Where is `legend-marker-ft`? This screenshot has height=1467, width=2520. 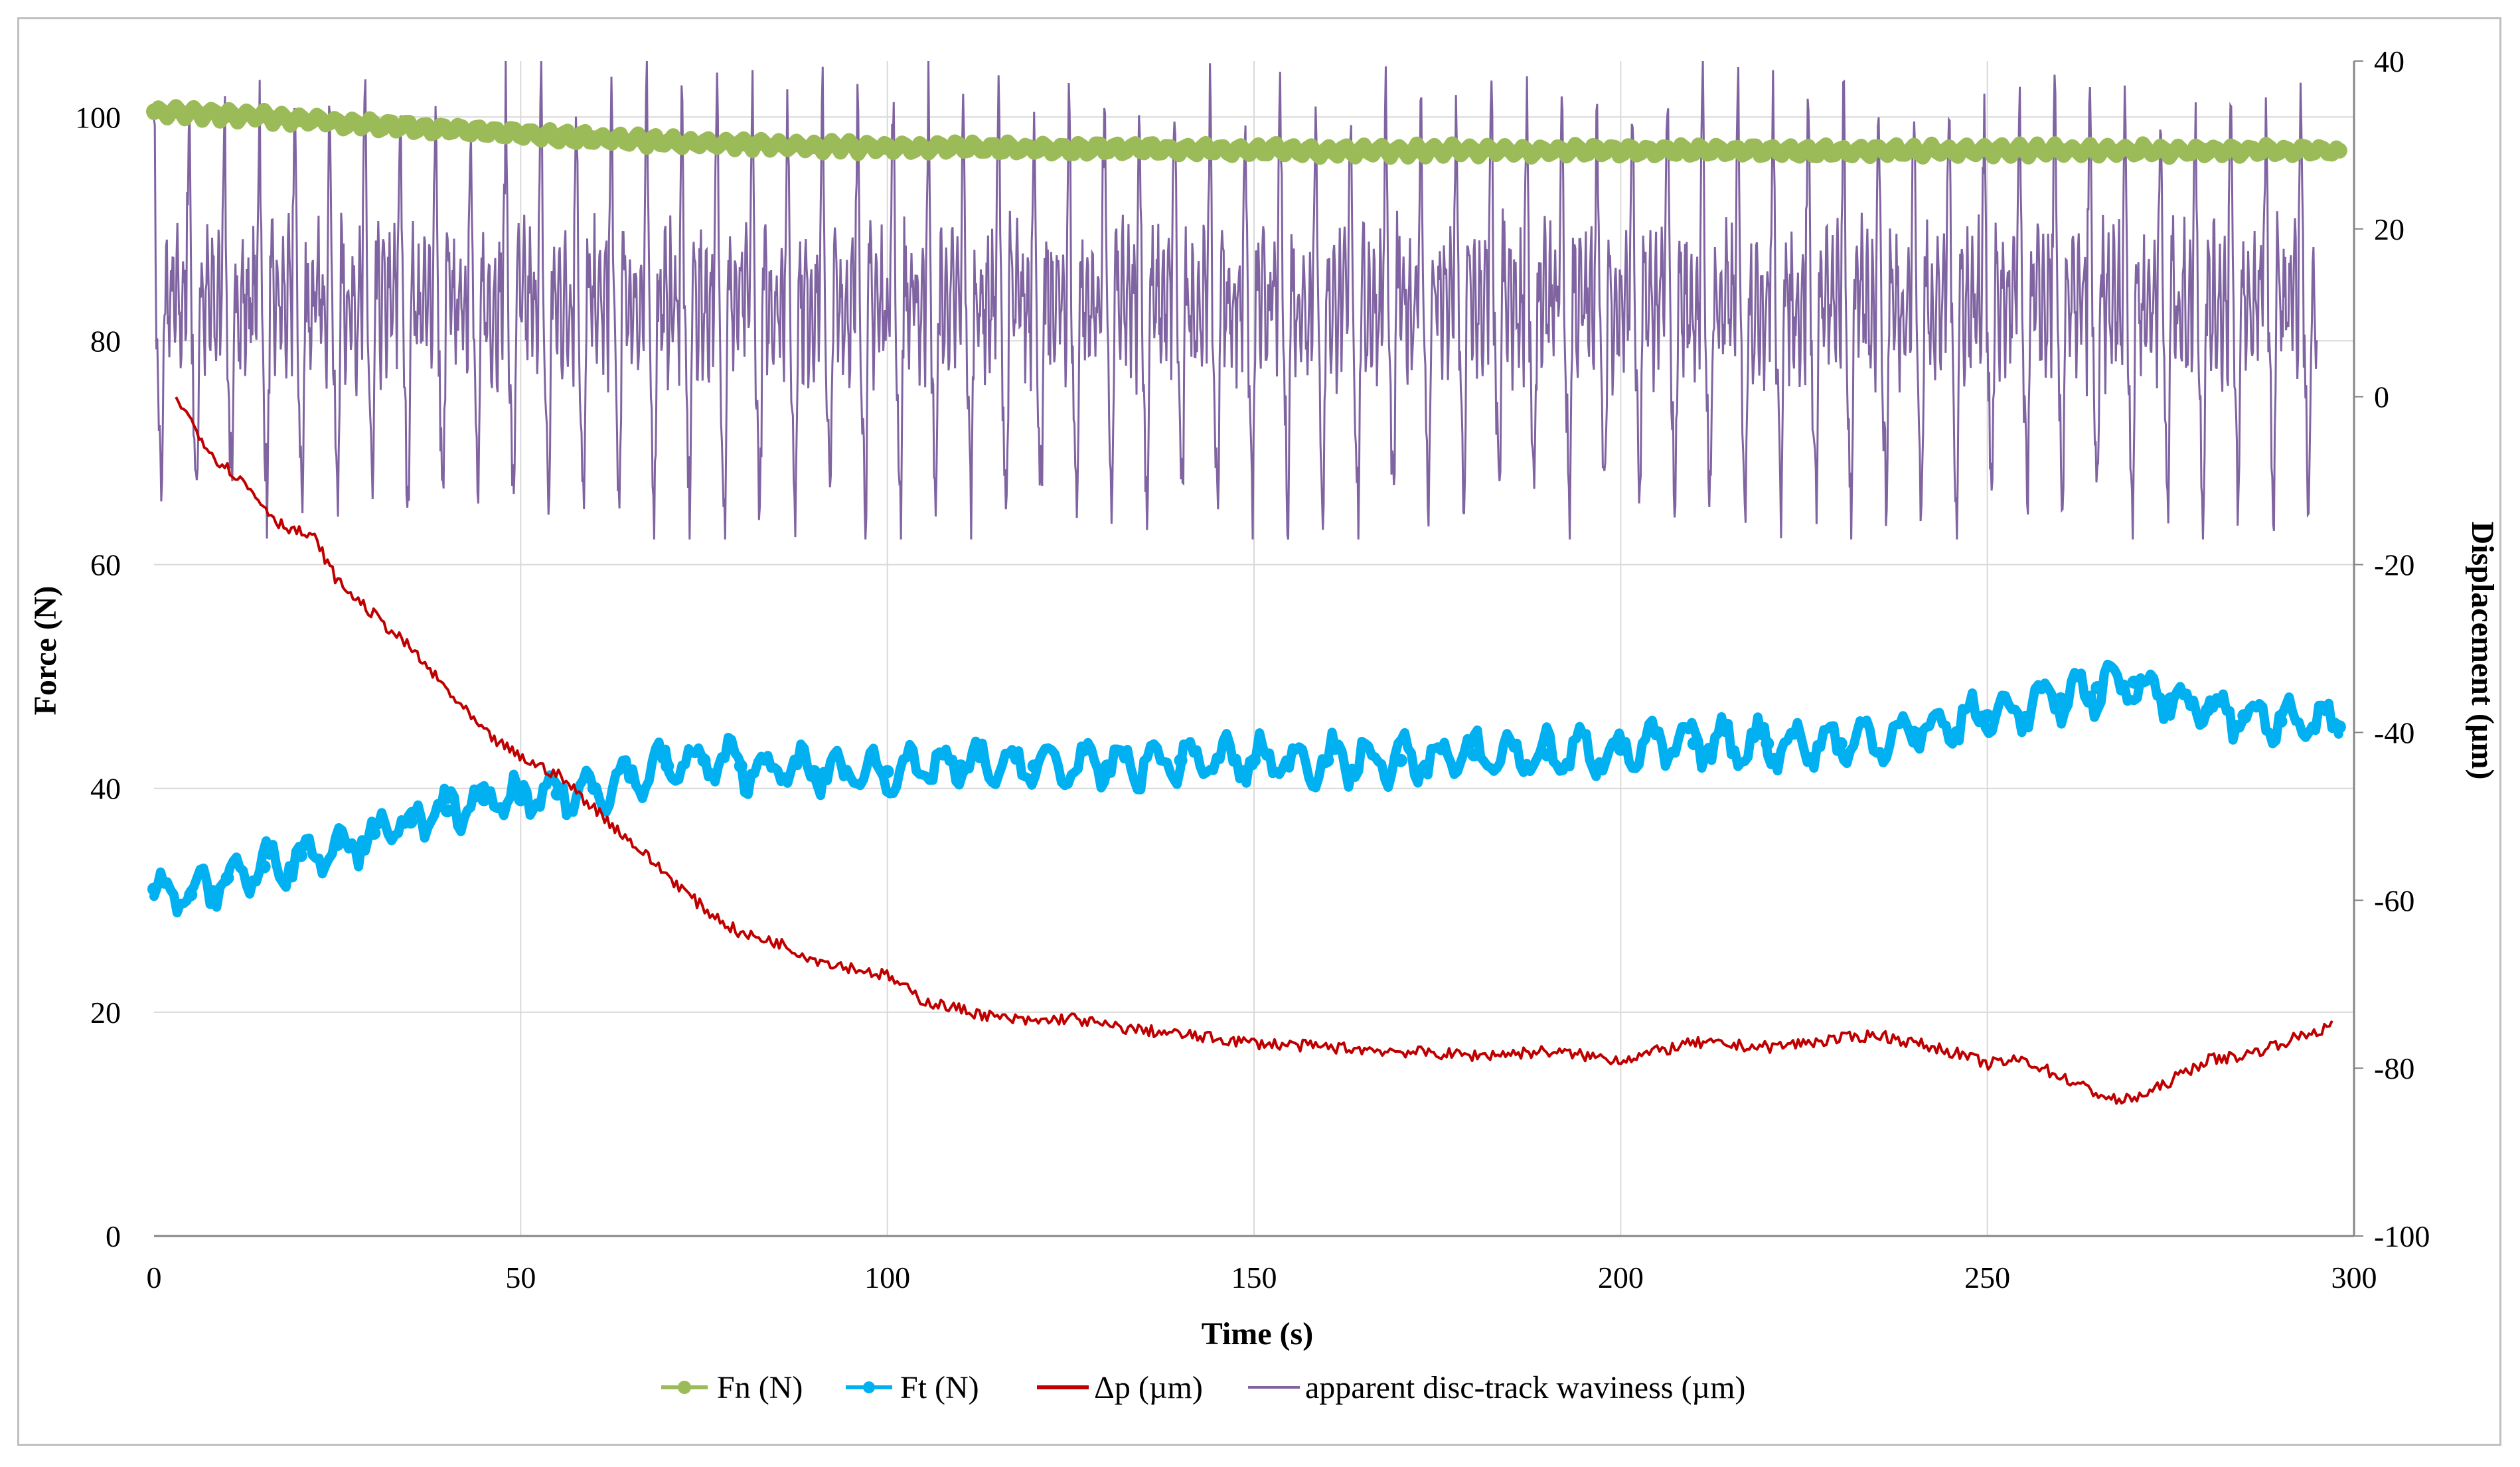 legend-marker-ft is located at coordinates (869, 1387).